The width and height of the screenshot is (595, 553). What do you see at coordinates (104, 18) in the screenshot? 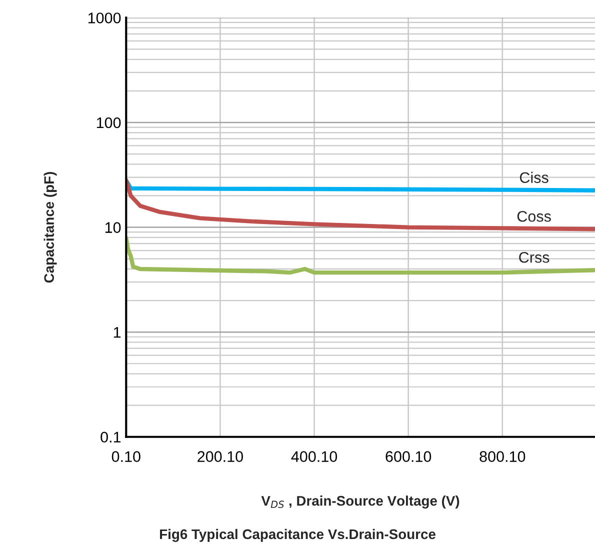
I see `y-tick-label: 1000` at bounding box center [104, 18].